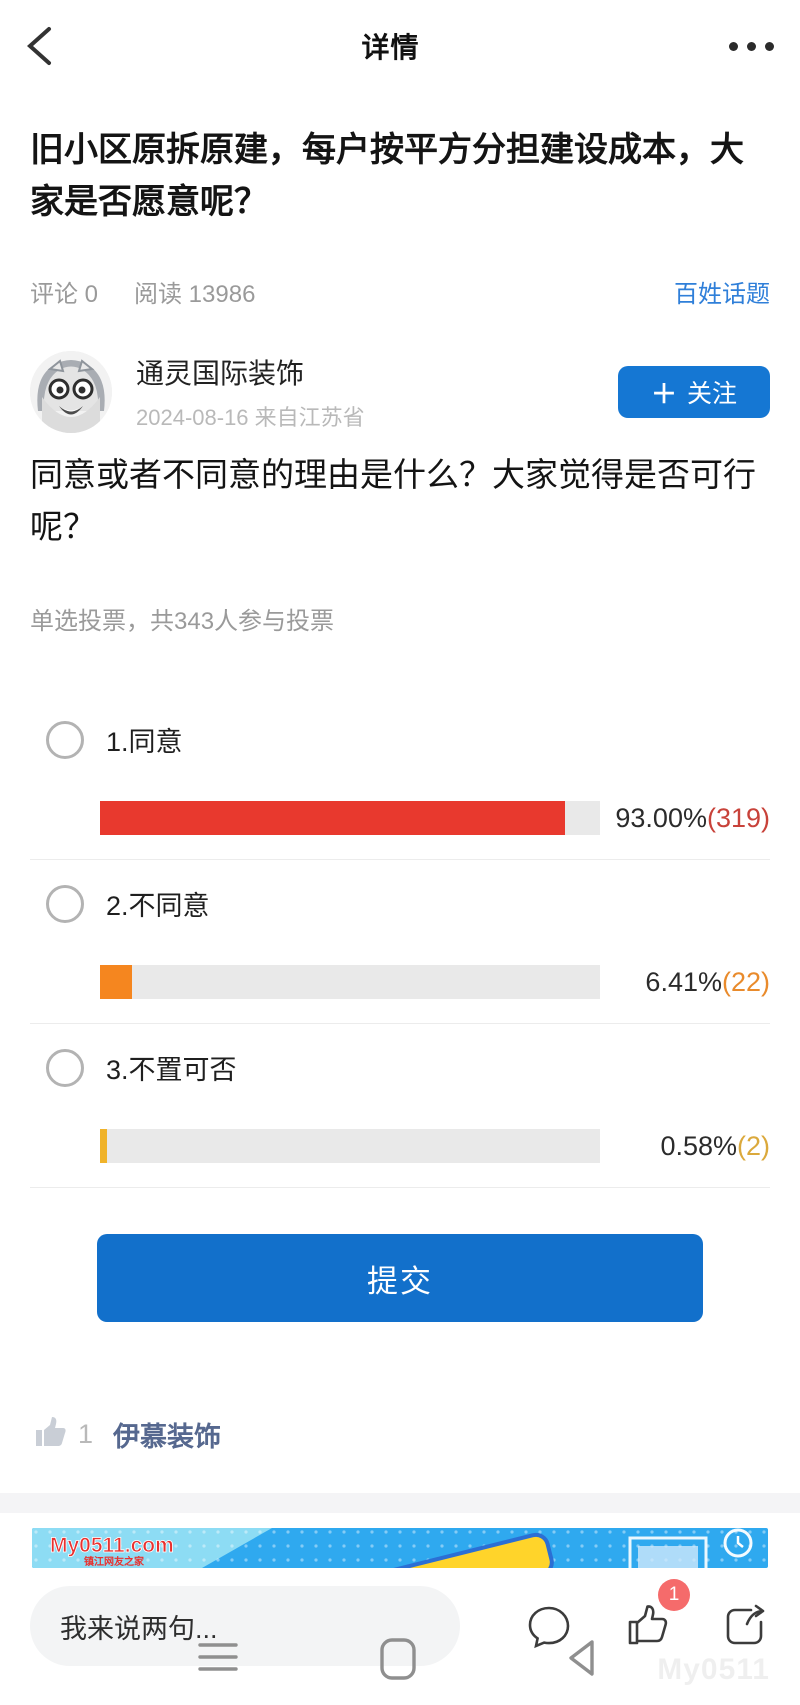  I want to click on system-nav-bar: My0511, so click(400, 1657).